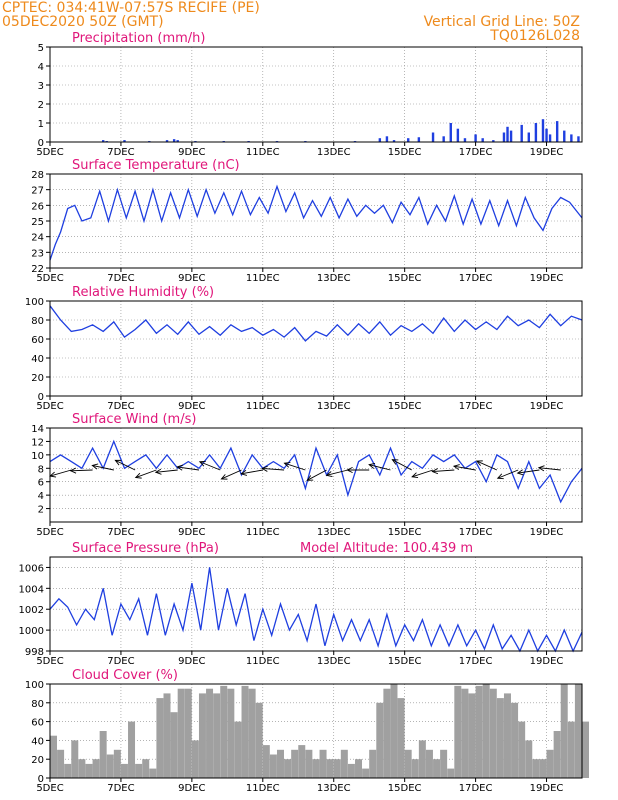  What do you see at coordinates (138, 38) in the screenshot?
I see `panel-title: Precipitation (mm/h)` at bounding box center [138, 38].